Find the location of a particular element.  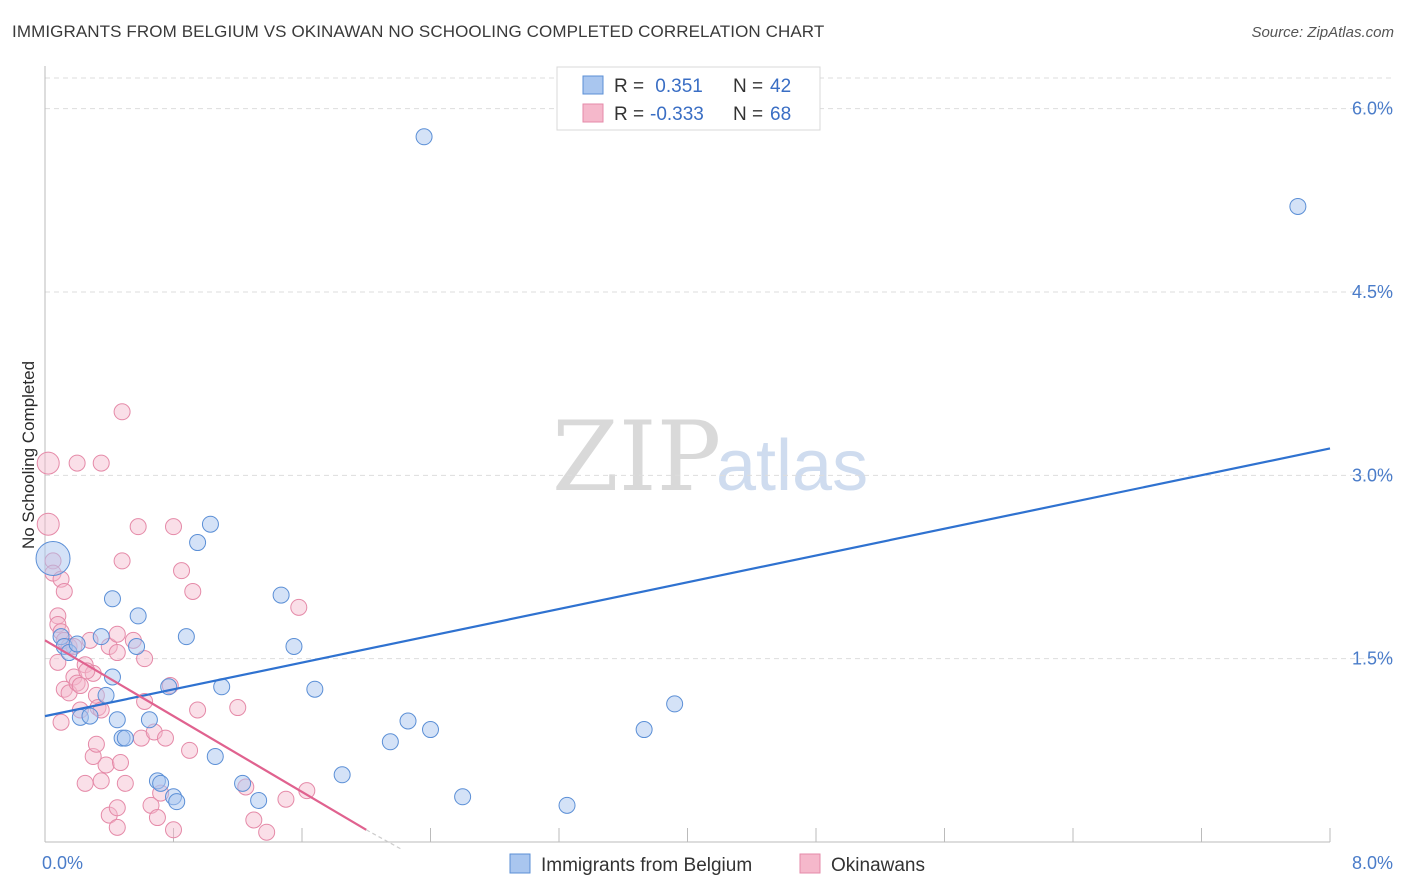

legend-r-label-2: R = is located at coordinates (629, 114).